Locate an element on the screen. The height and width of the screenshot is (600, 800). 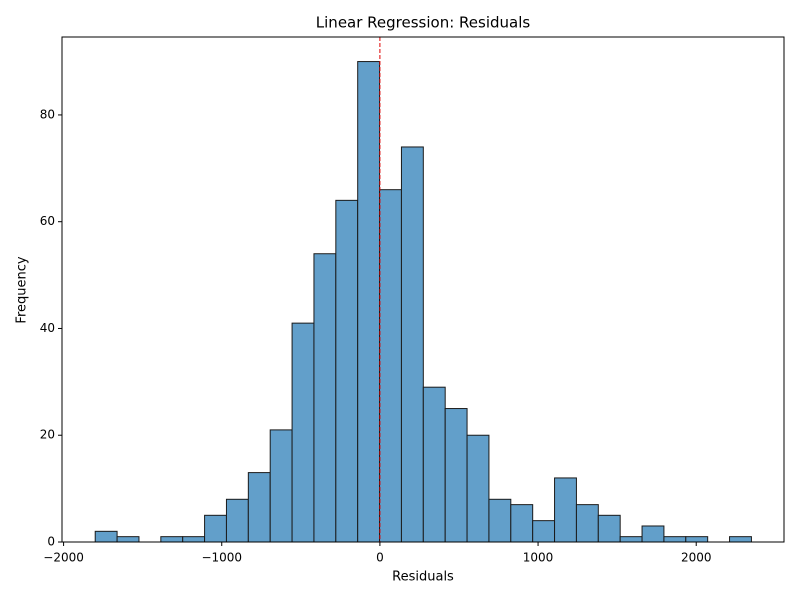
x-tick-label: 2000 is located at coordinates (696, 558).